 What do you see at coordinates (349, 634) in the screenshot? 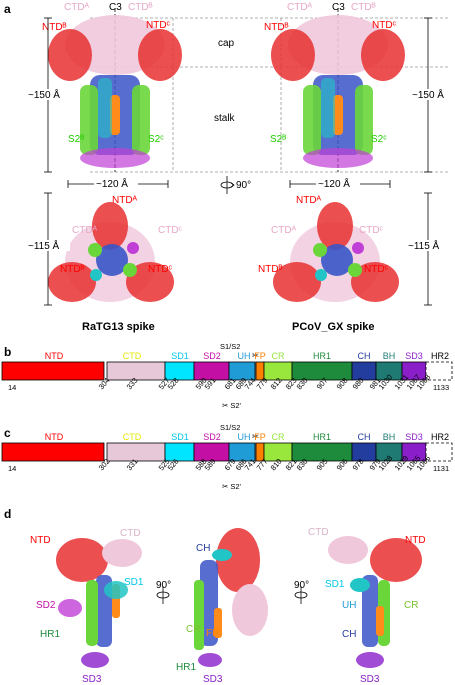
I see `d-right-ch: CH` at bounding box center [349, 634].